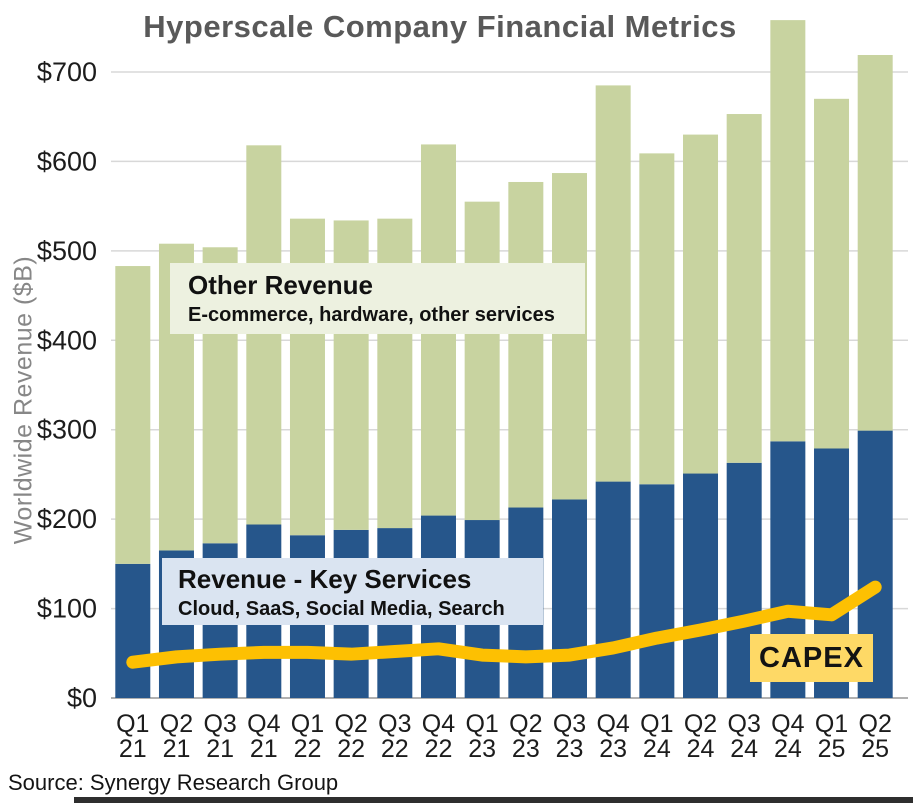 The width and height of the screenshot is (913, 804). I want to click on y-tick-label: $100, so click(67, 609).